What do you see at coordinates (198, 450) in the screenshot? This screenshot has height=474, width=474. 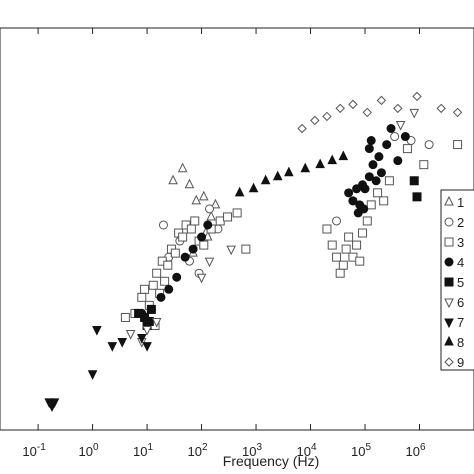 I see `x-tick-label: 10²` at bounding box center [198, 450].